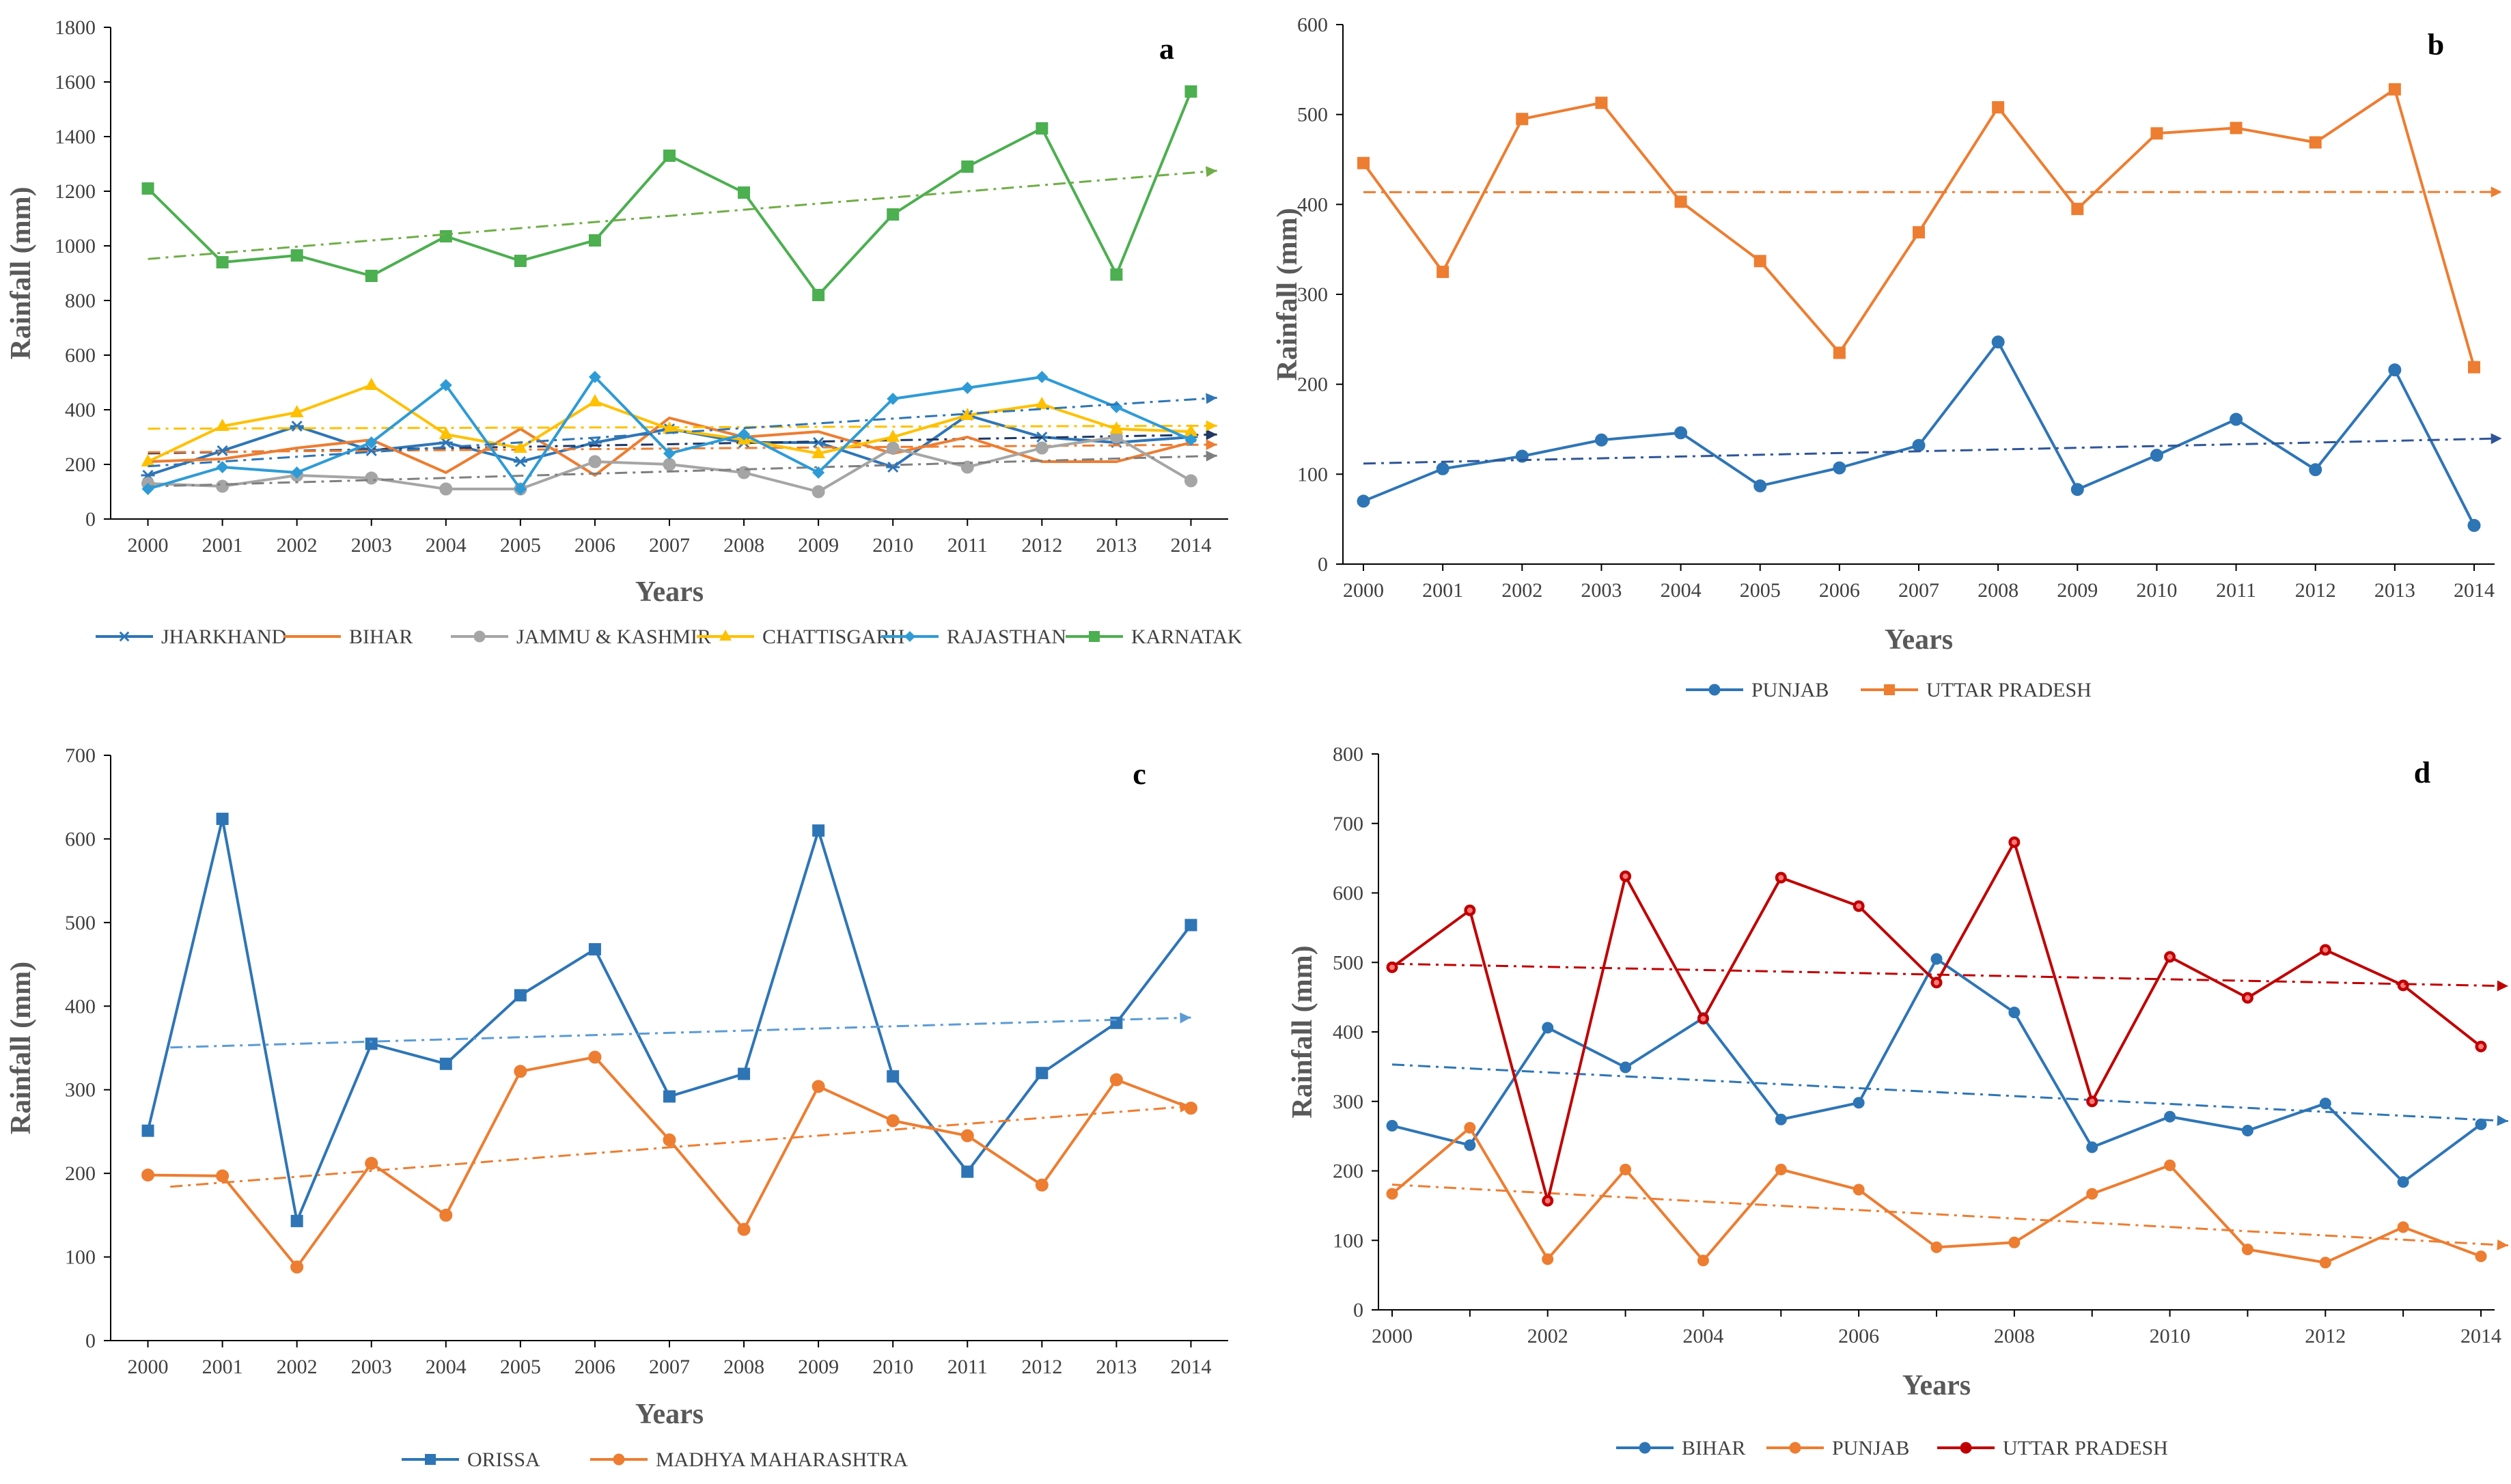  What do you see at coordinates (1837, 1448) in the screenshot?
I see `legend-entry: PUNJAB` at bounding box center [1837, 1448].